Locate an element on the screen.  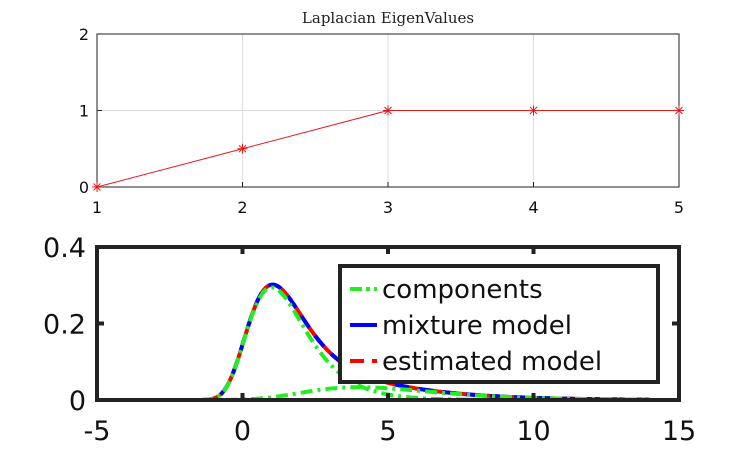
bottom-xtick-label: -5 is located at coordinates (97, 431).